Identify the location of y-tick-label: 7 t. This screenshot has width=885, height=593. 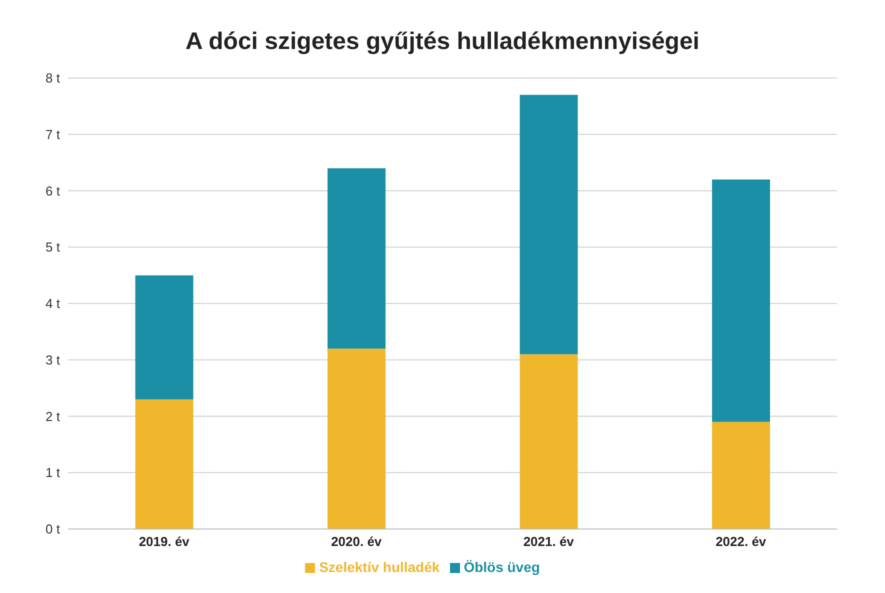
(53, 134).